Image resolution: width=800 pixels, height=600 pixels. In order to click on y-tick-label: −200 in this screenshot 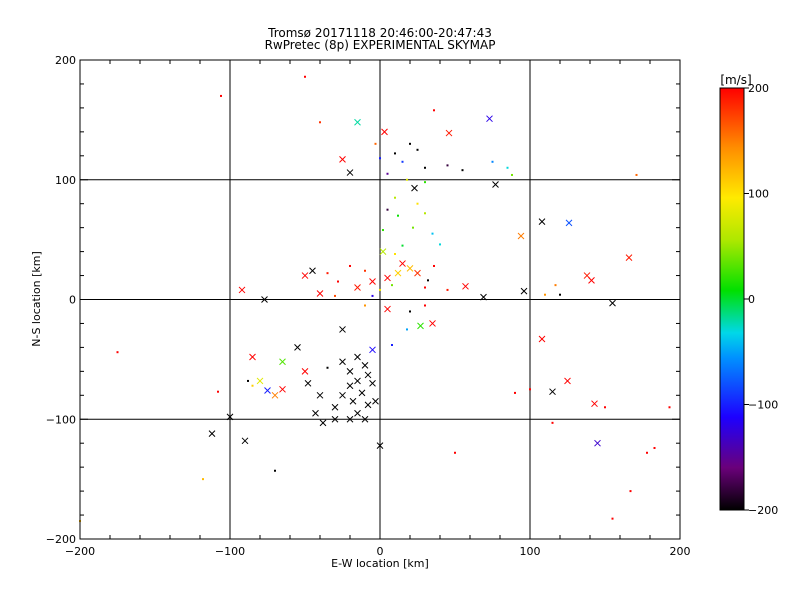, I will do `click(61, 539)`.